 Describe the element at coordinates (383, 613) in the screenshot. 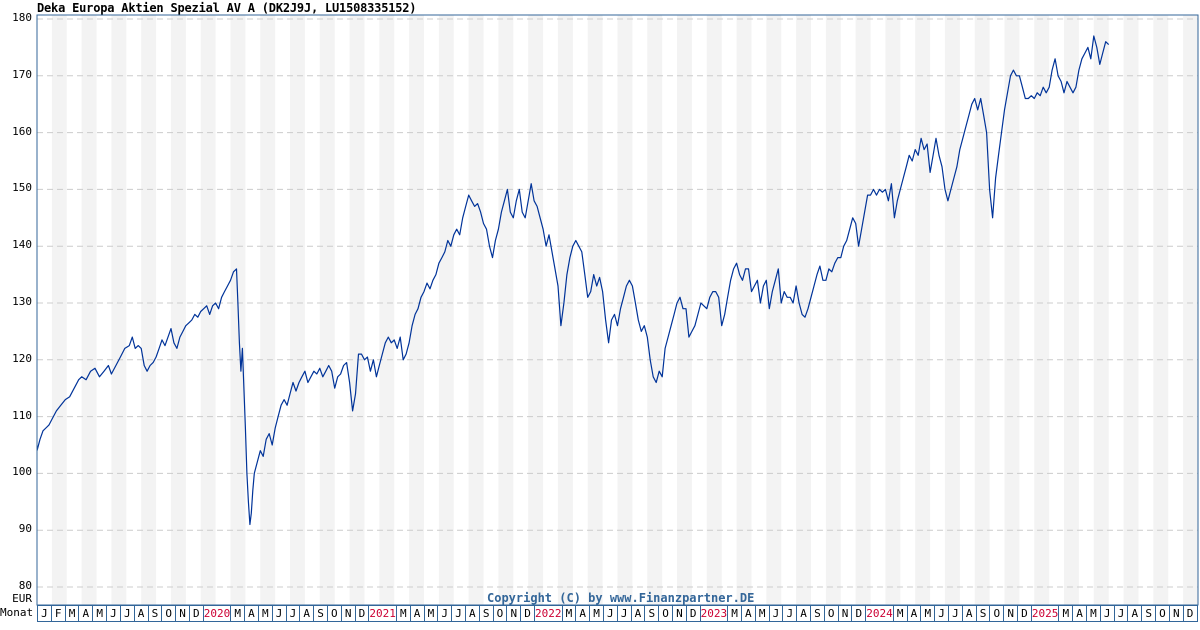

I see `month-label: 2021` at that location.